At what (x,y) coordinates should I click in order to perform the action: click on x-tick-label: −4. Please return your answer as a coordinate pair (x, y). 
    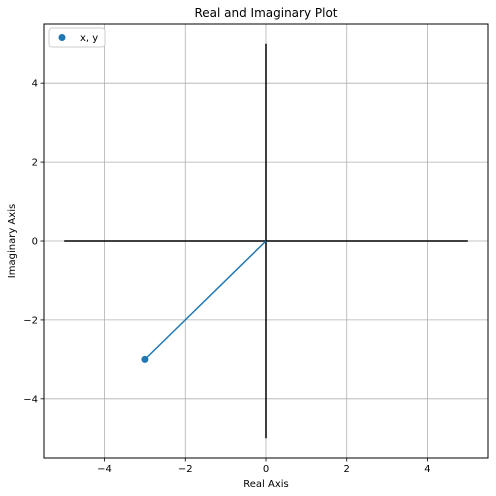
    Looking at the image, I should click on (104, 469).